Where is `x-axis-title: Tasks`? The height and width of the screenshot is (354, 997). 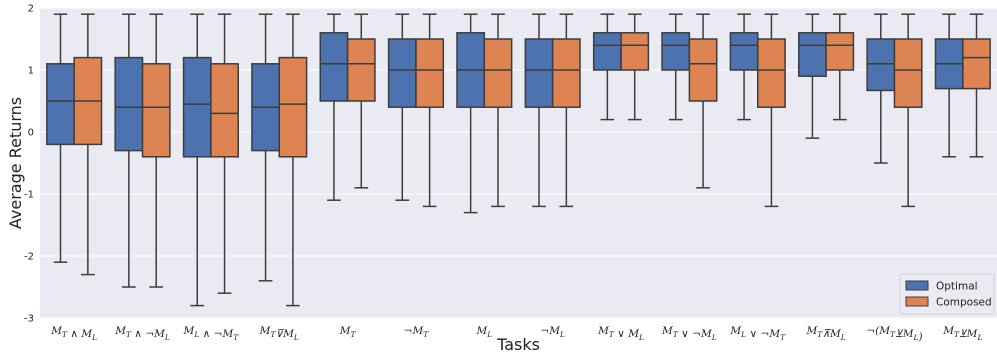
x-axis-title: Tasks is located at coordinates (518, 344).